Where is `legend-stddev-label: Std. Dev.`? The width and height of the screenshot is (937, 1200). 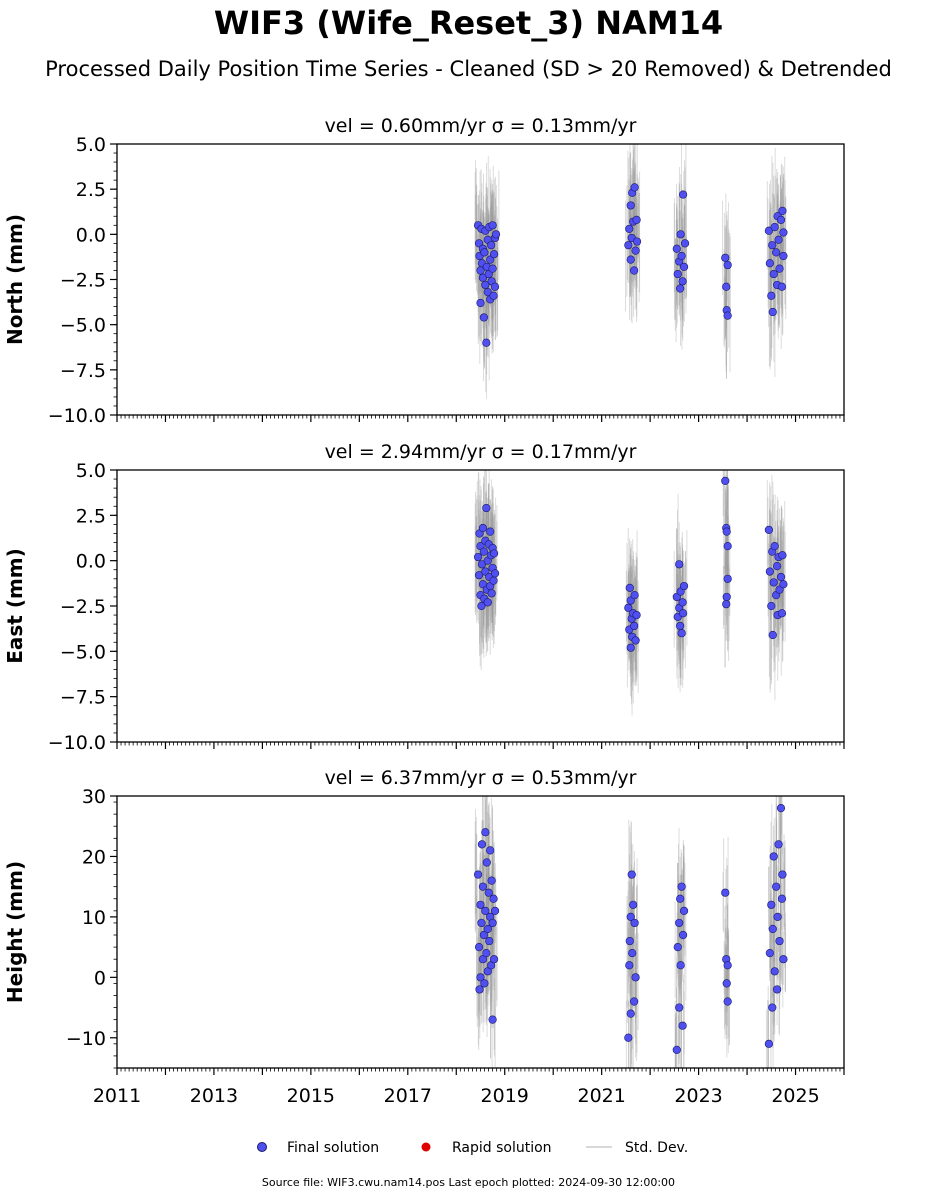
legend-stddev-label: Std. Dev. is located at coordinates (656, 1148).